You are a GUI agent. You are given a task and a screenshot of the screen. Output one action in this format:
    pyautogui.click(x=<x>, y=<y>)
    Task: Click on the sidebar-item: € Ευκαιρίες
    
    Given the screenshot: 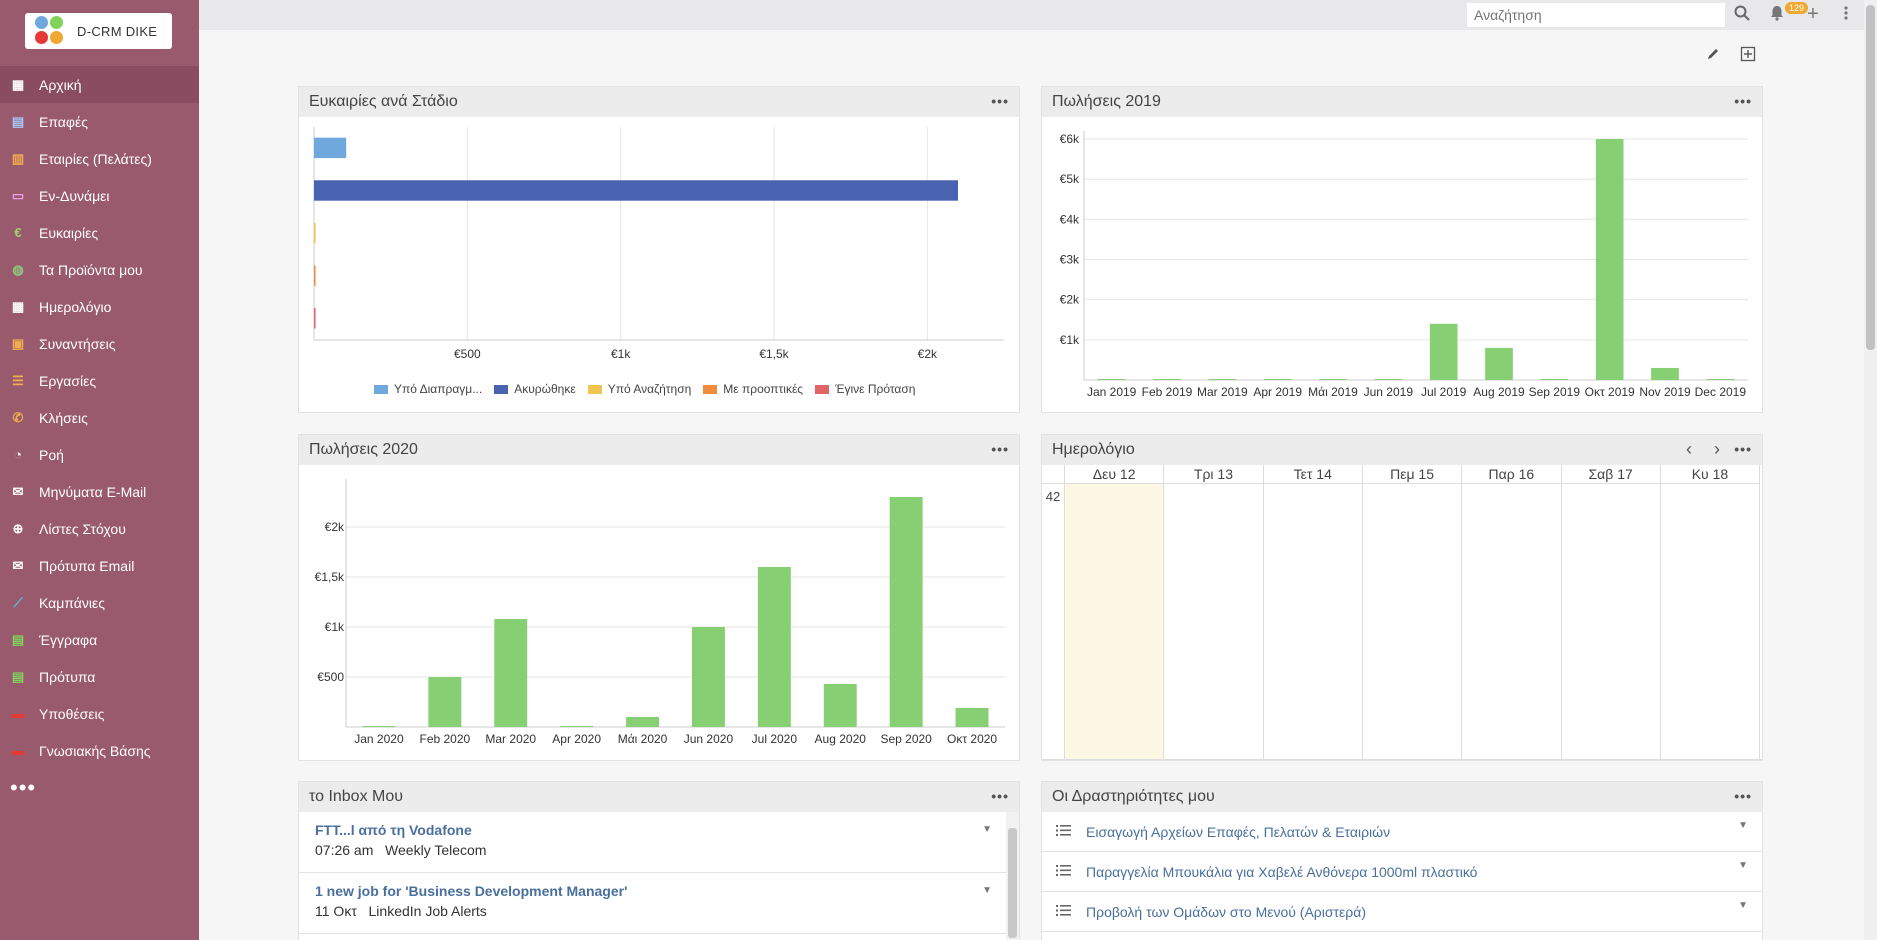 What is the action you would take?
    pyautogui.click(x=99, y=232)
    